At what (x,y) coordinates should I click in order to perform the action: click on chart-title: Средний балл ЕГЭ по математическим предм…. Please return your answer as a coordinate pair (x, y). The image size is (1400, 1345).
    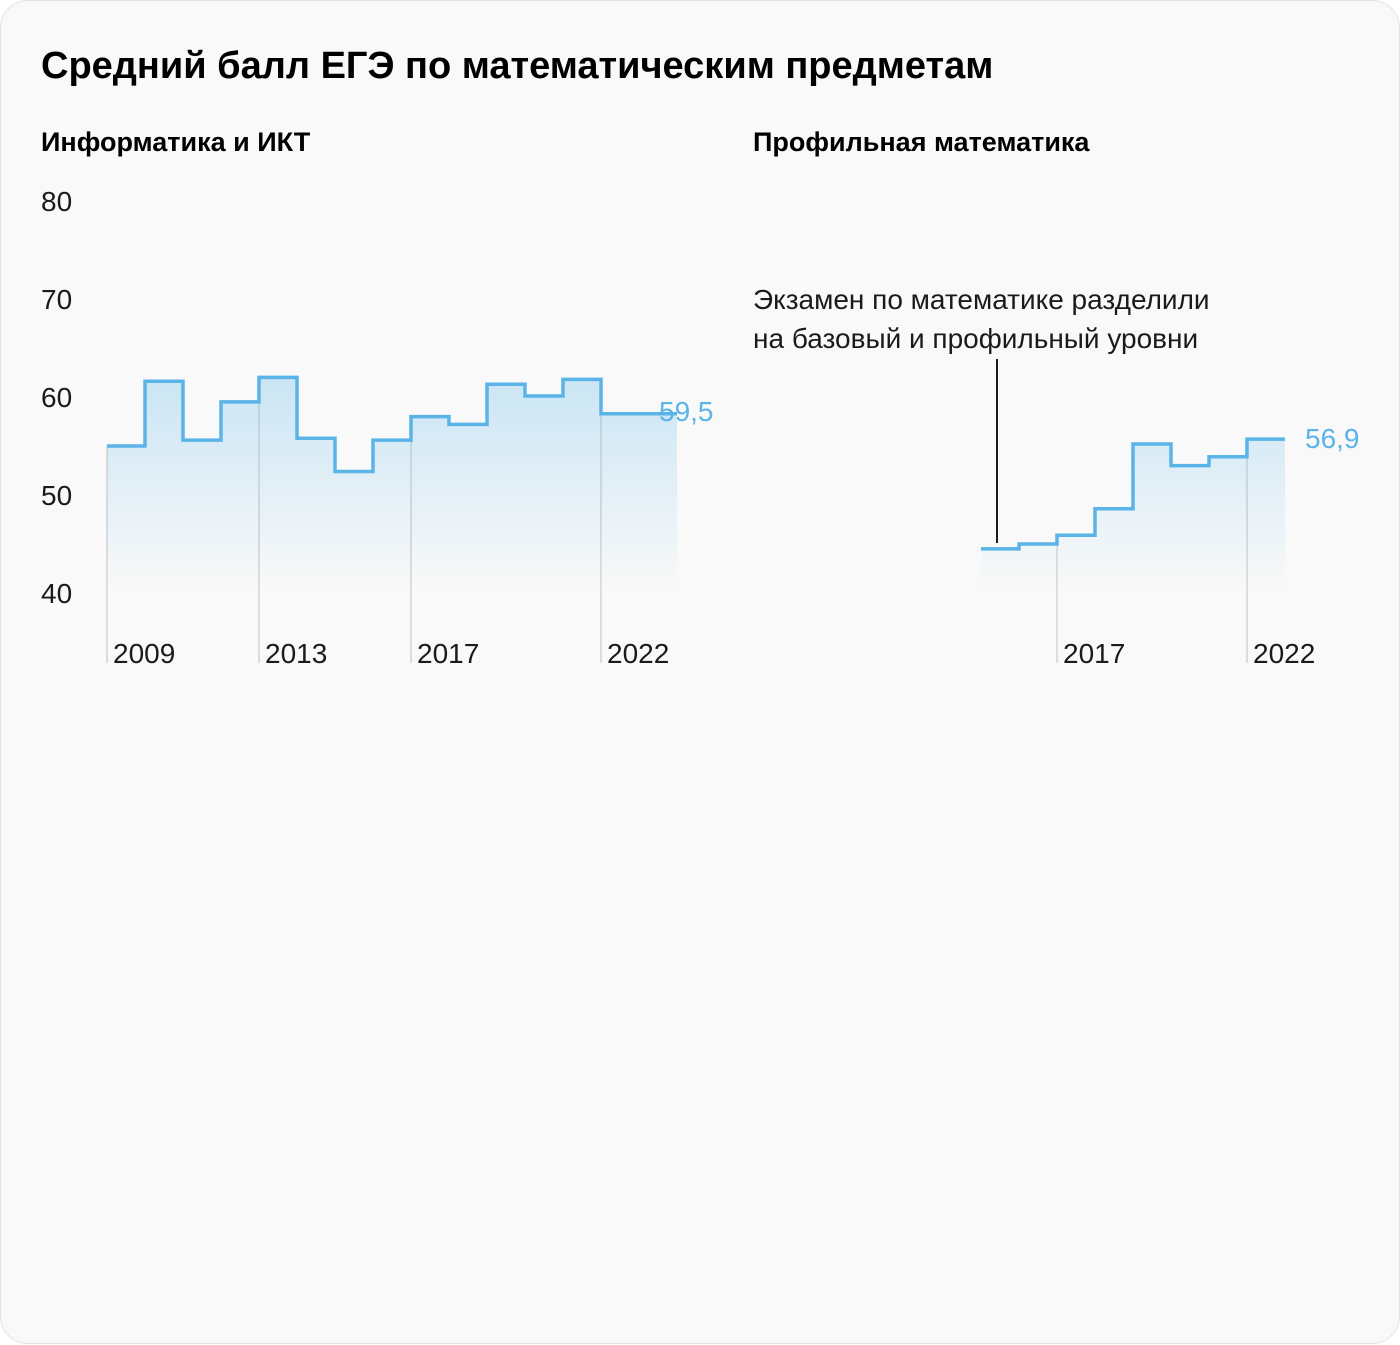
    Looking at the image, I should click on (517, 66).